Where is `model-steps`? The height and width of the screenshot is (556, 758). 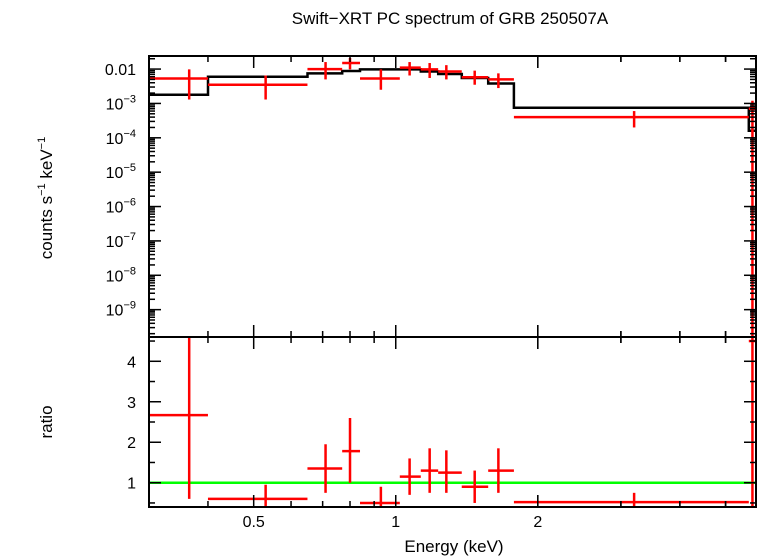 model-steps is located at coordinates (452, 100).